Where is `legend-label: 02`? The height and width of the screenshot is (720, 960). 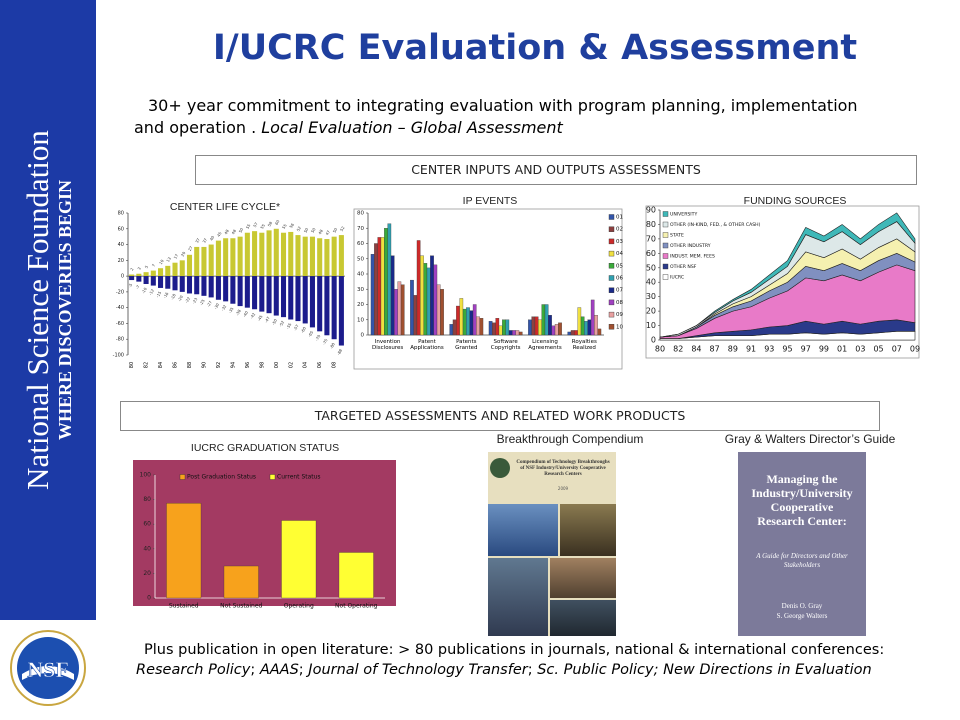 legend-label: 02 is located at coordinates (619, 230).